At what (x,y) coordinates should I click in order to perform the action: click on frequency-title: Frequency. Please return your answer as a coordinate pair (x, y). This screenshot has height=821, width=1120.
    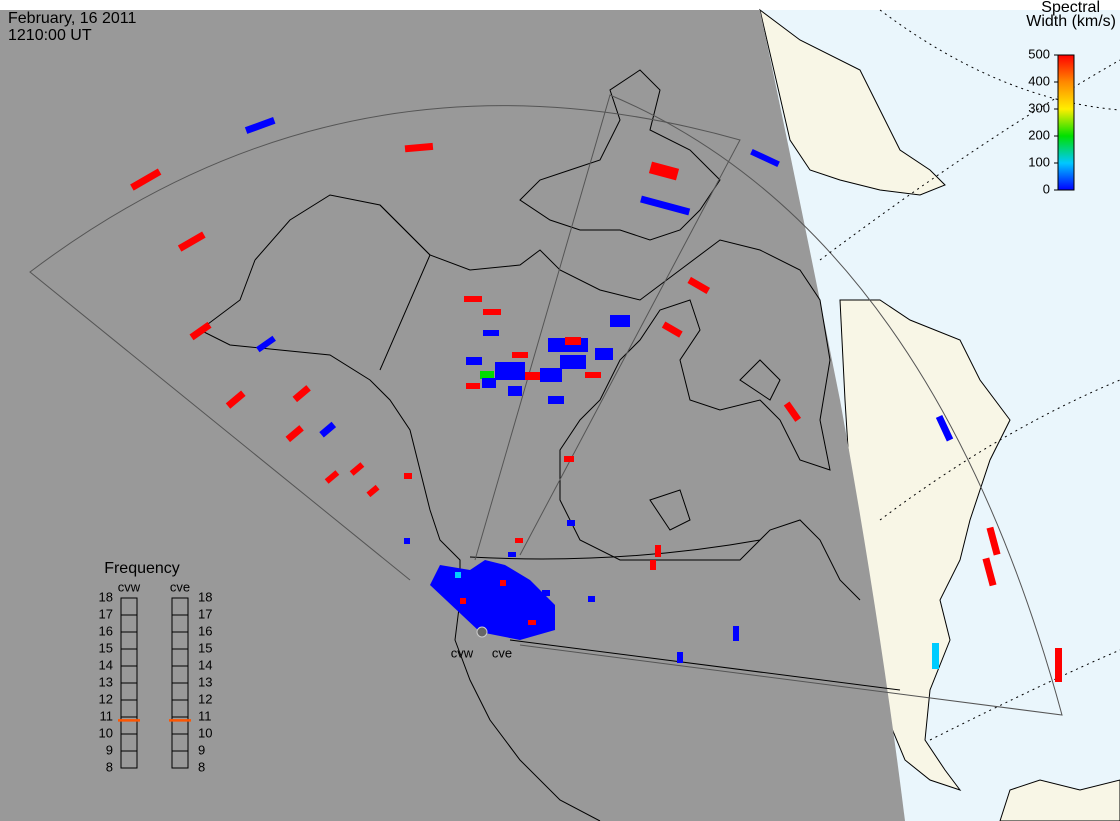
    Looking at the image, I should click on (142, 568).